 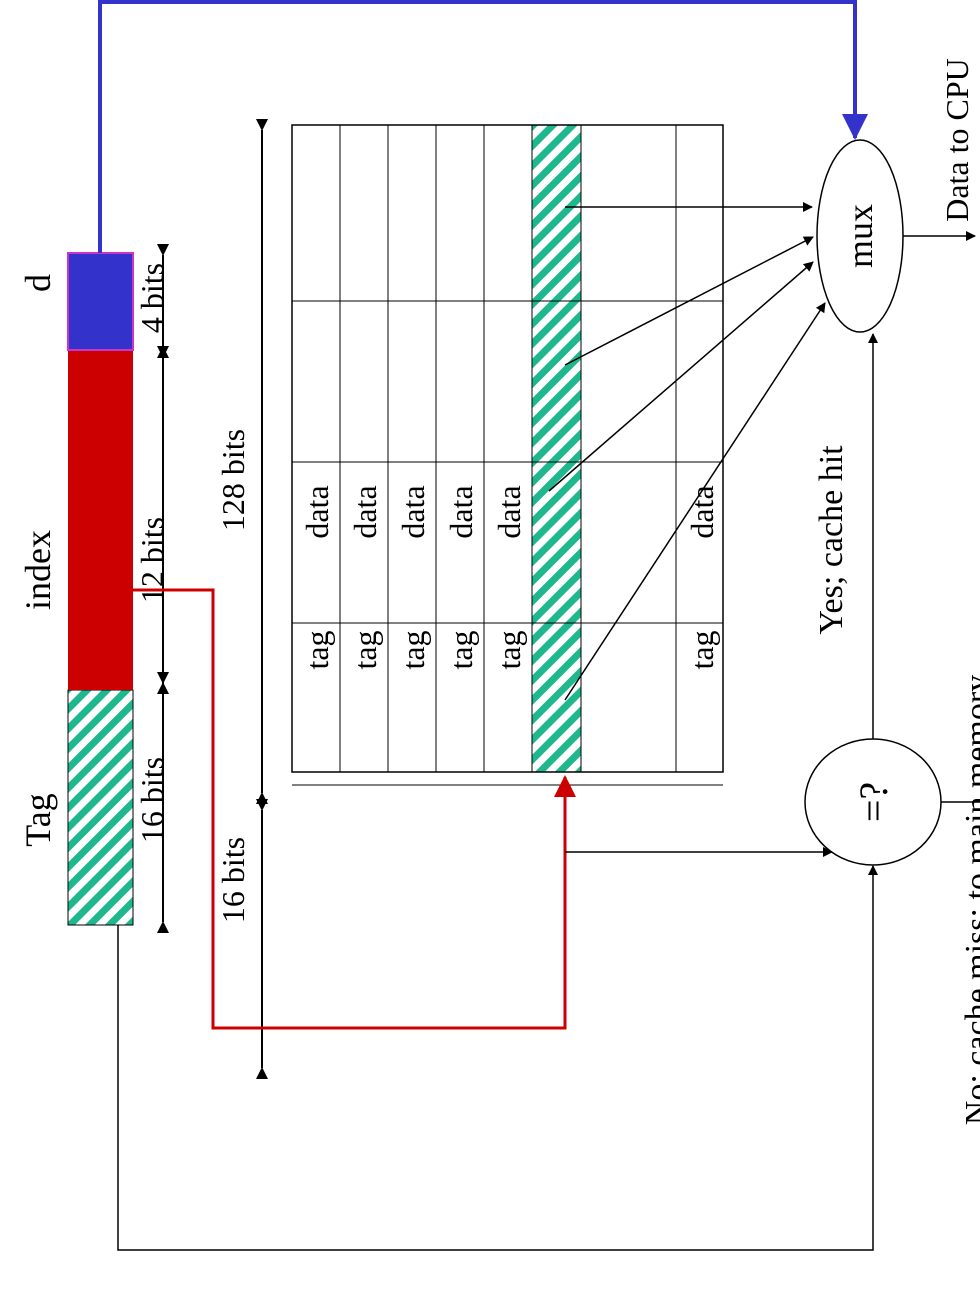 I want to click on tag-bits-label: 16 bits, so click(x=152, y=800).